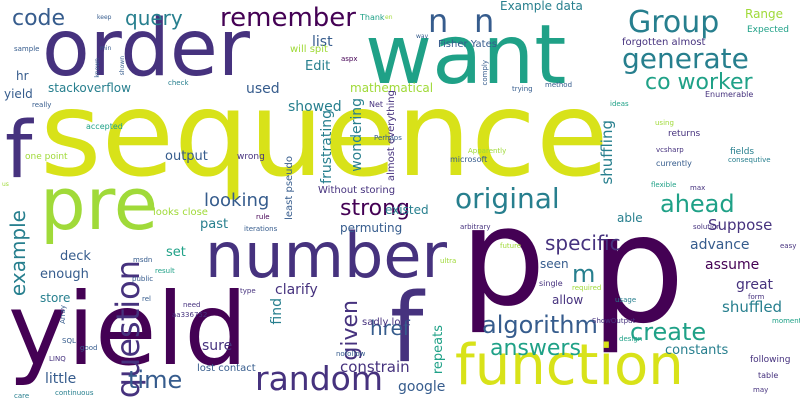  I want to click on word: set, so click(176, 252).